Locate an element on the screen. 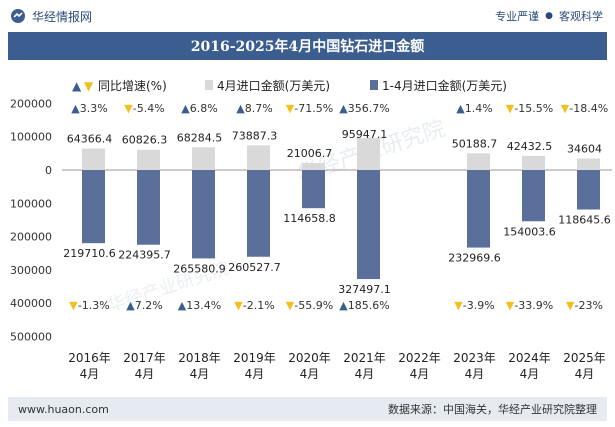 This screenshot has height=427, width=615. footer-website: www.huaon.com is located at coordinates (63, 409).